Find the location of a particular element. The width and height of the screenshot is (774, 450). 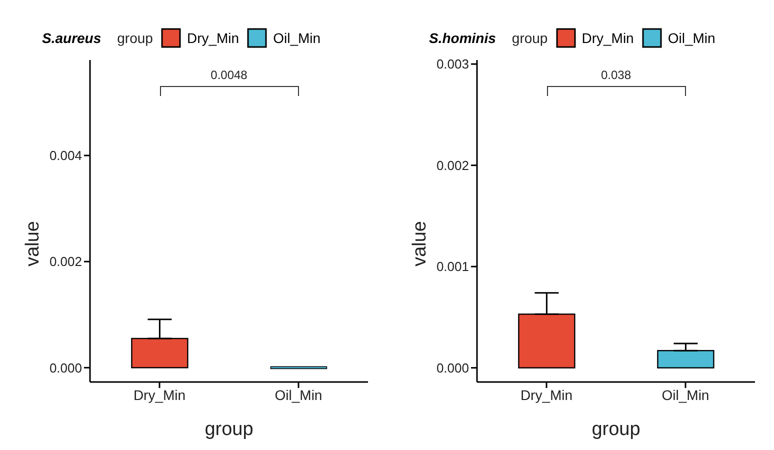

chart-title: S.hominis is located at coordinates (462, 38).